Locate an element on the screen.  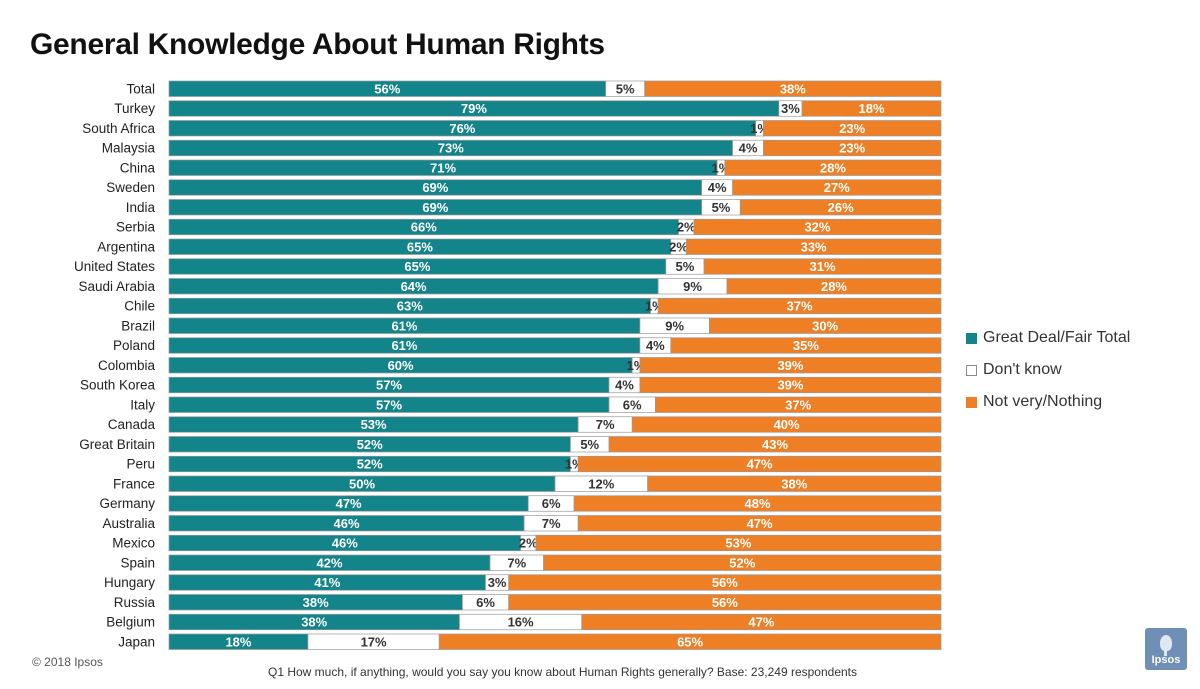
data-label-not-very-france: 38% is located at coordinates (794, 483).